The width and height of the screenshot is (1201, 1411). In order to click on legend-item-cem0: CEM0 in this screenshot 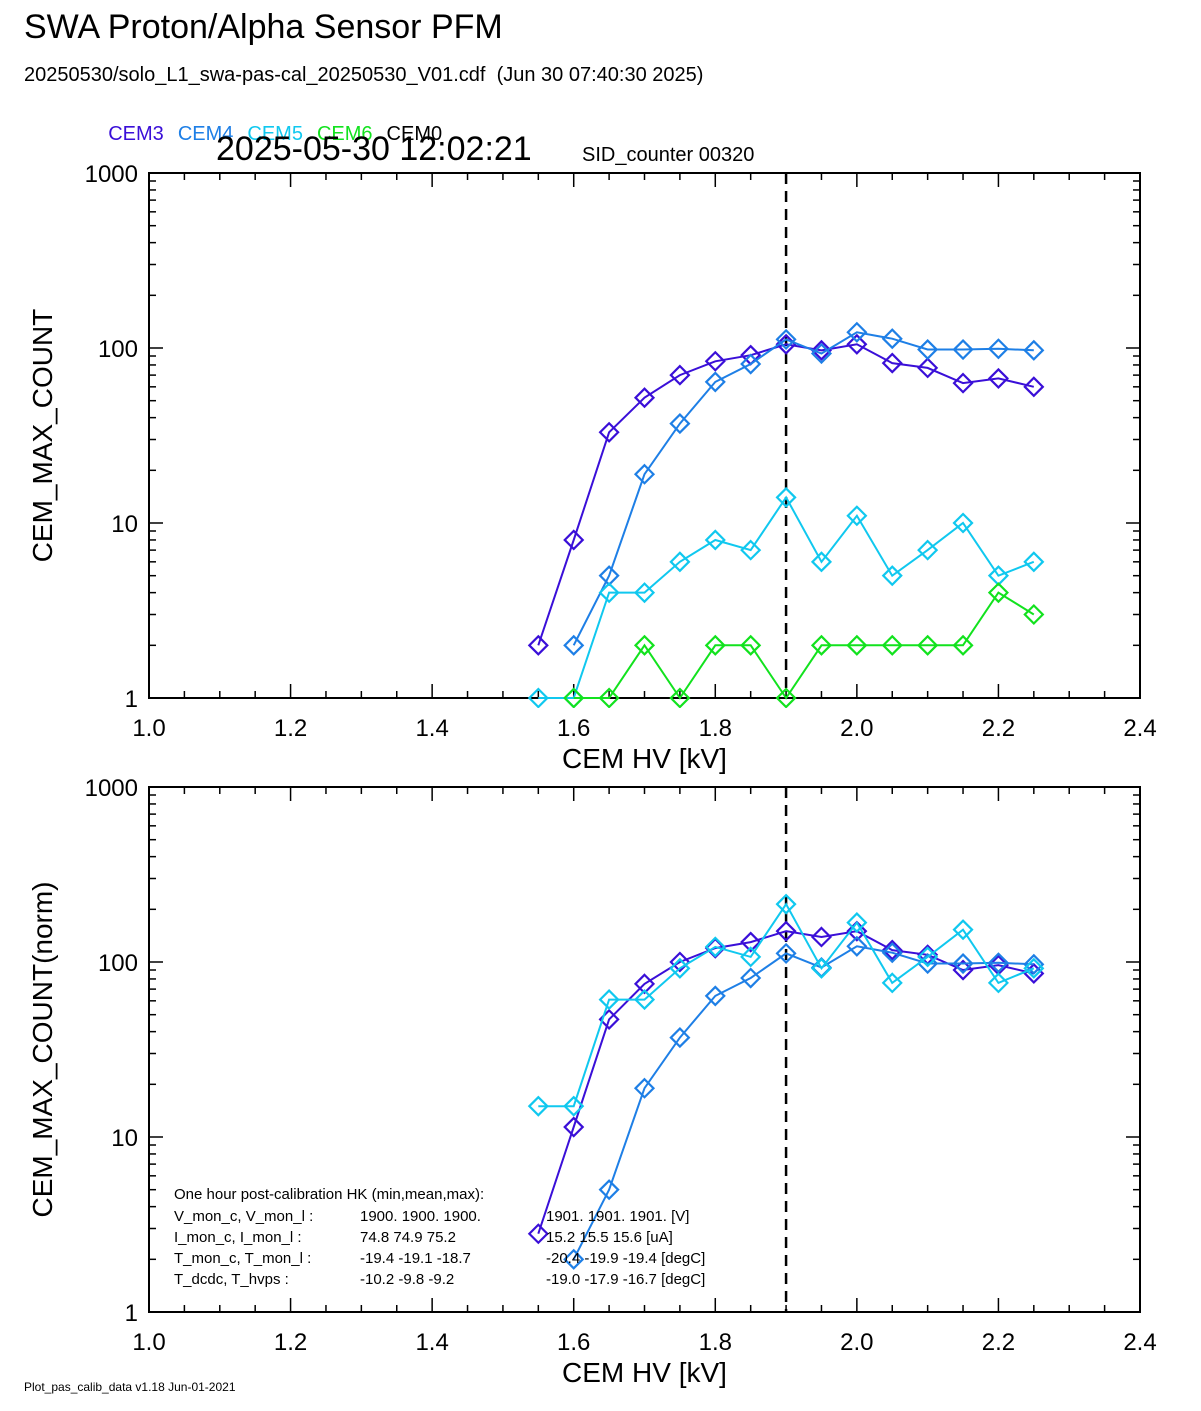, I will do `click(414, 134)`.